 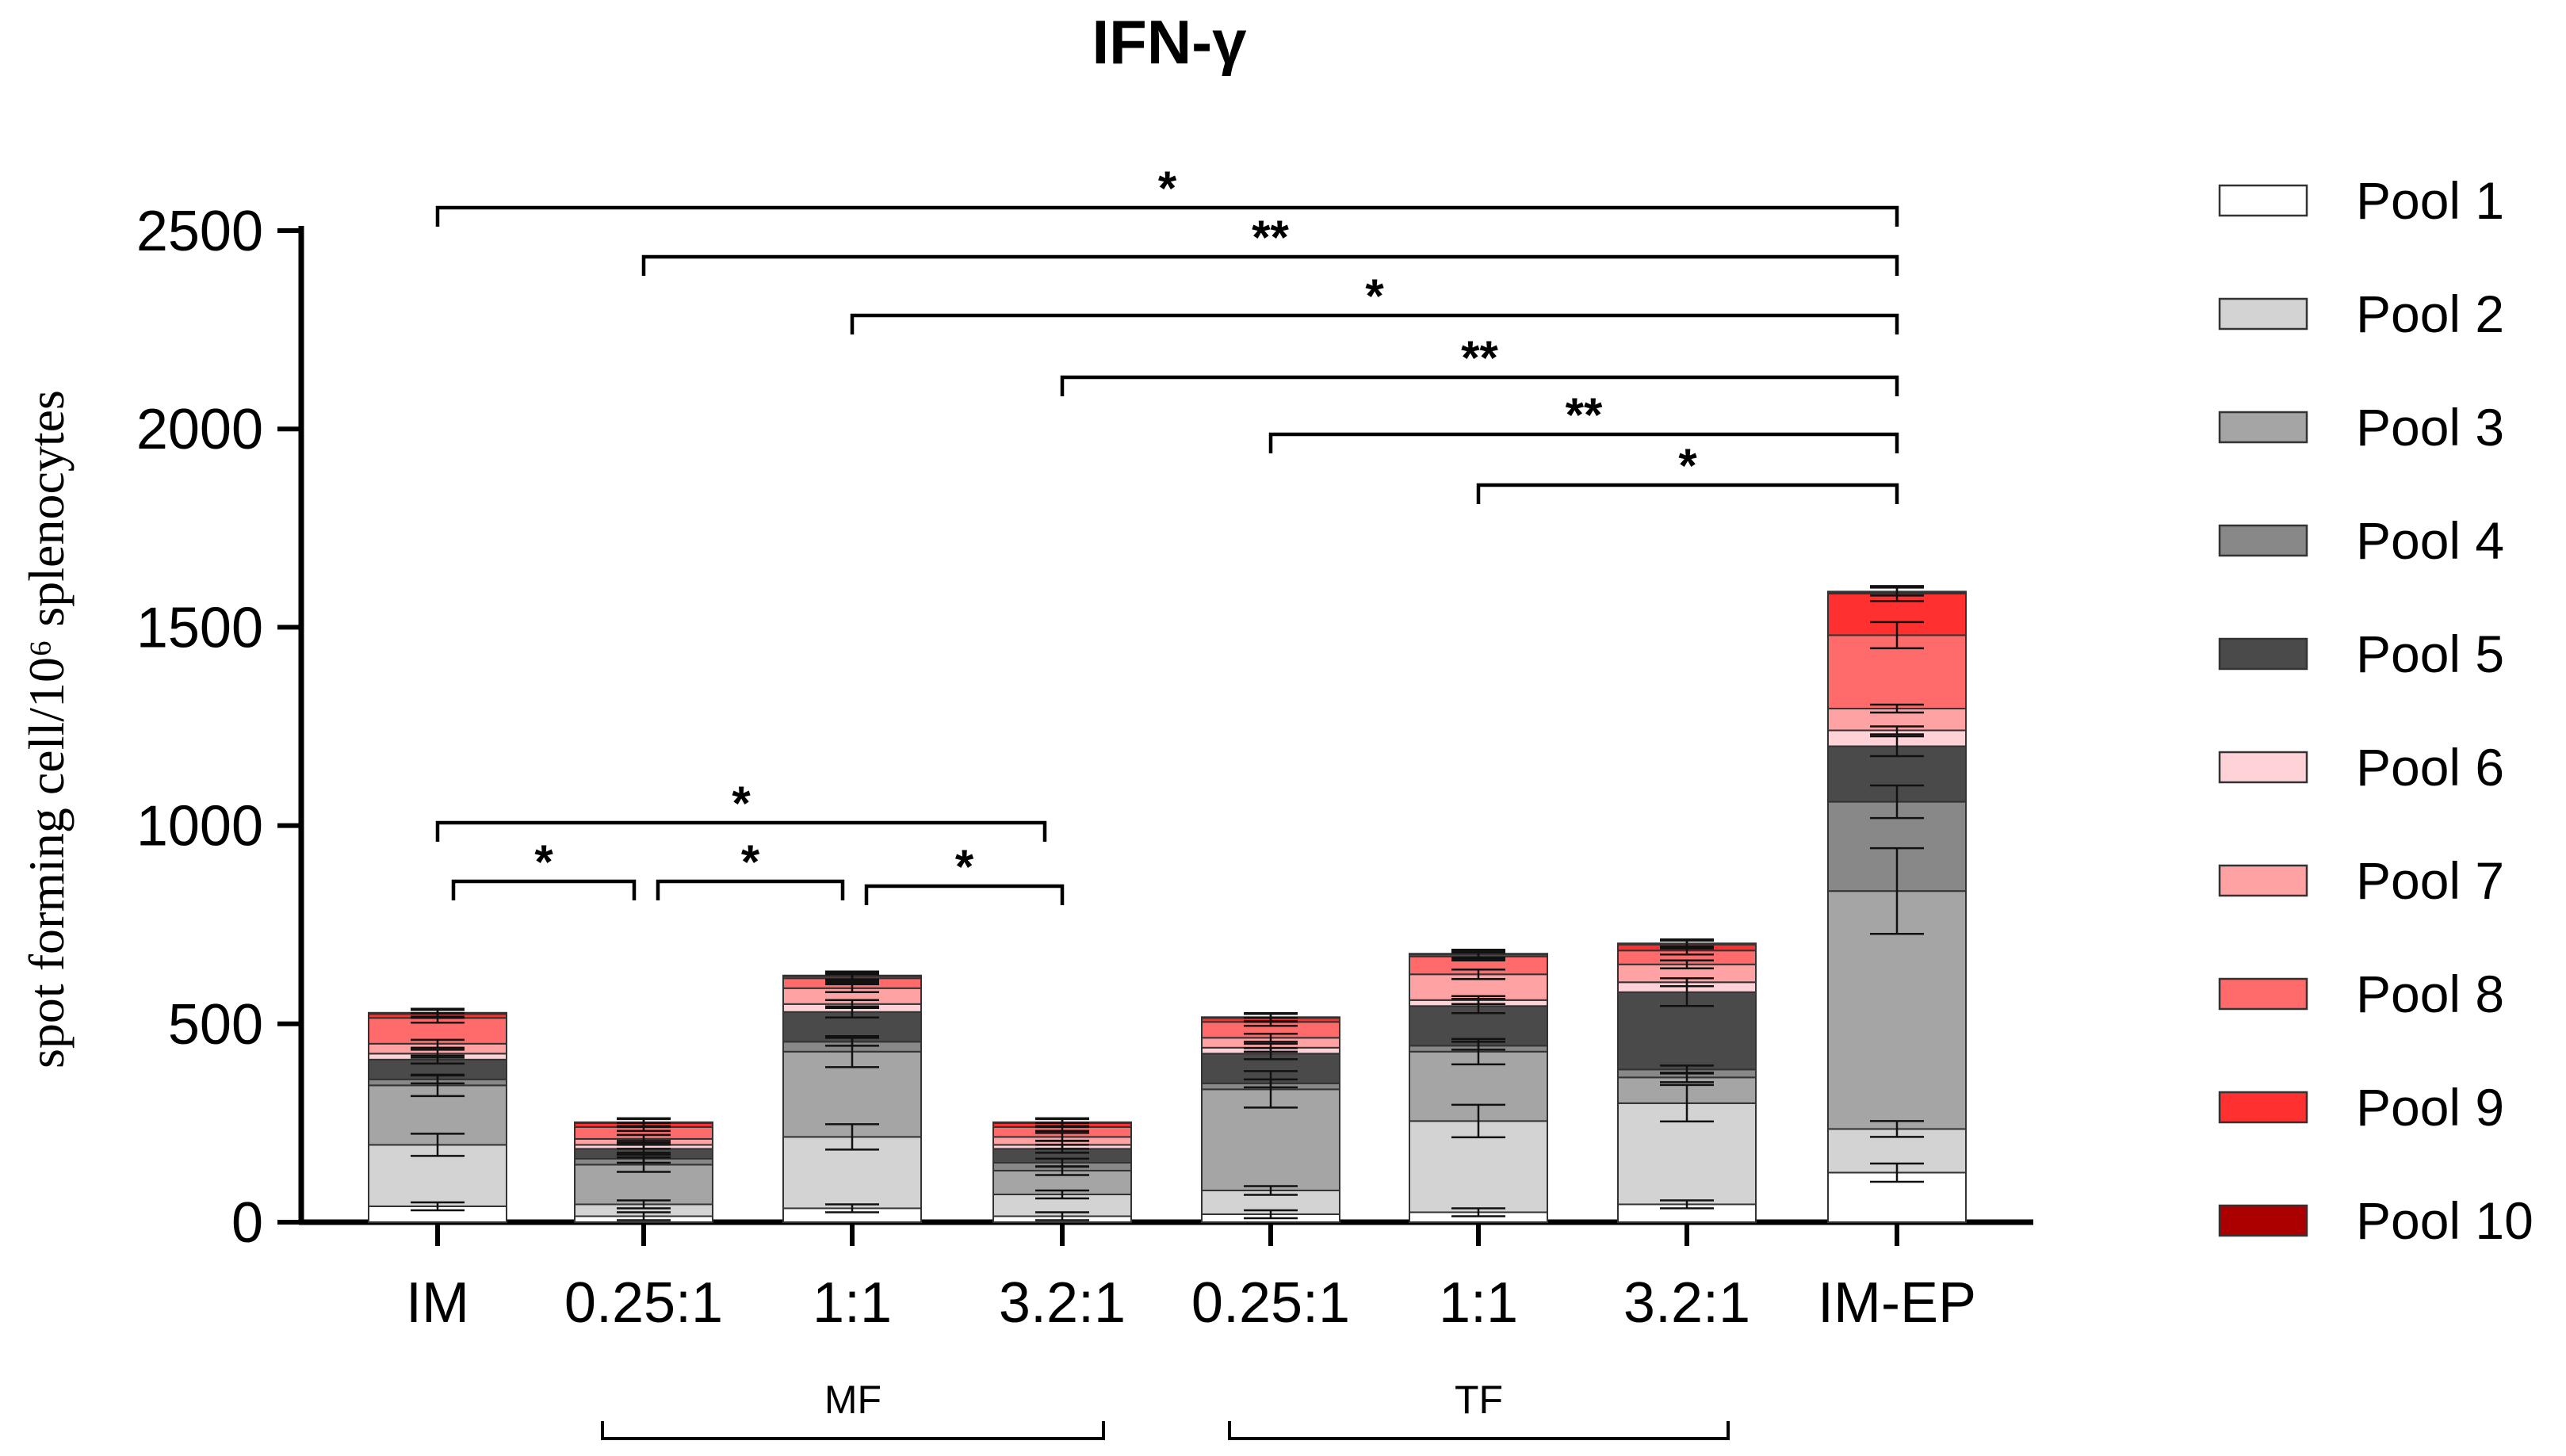 I want to click on legend-label: Pool 1, so click(x=2430, y=200).